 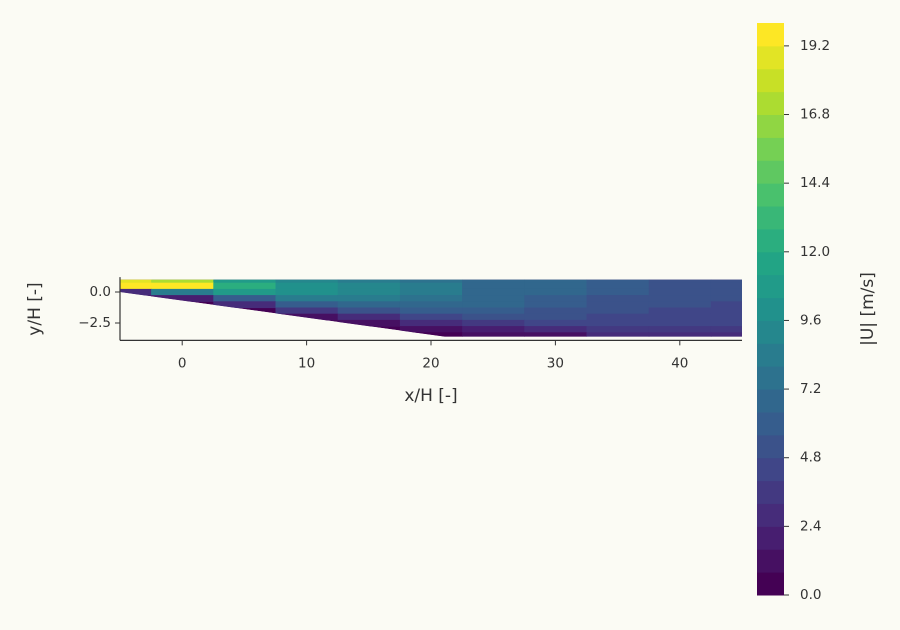 What do you see at coordinates (182, 363) in the screenshot?
I see `x-tick-label: 0` at bounding box center [182, 363].